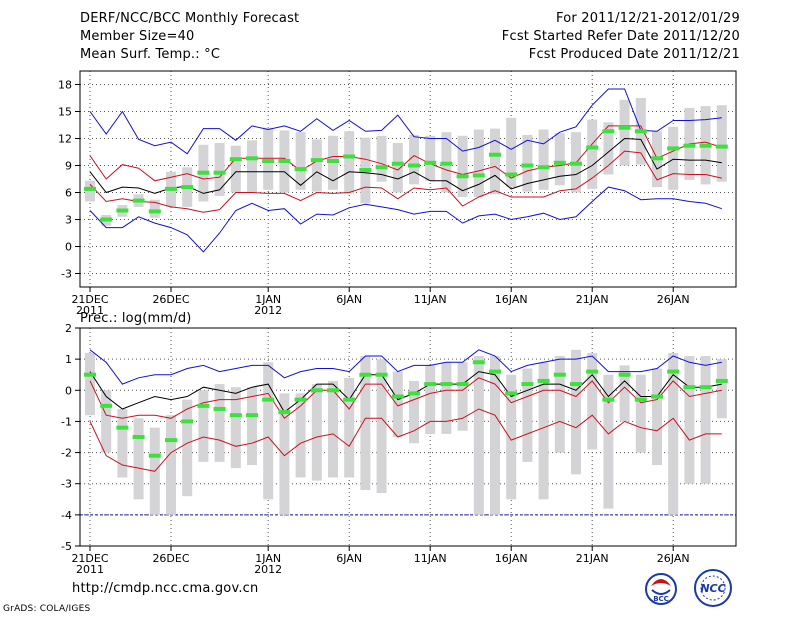 This screenshot has height=618, width=800. What do you see at coordinates (430, 558) in the screenshot?
I see `x-tick-label: 11JAN` at bounding box center [430, 558].